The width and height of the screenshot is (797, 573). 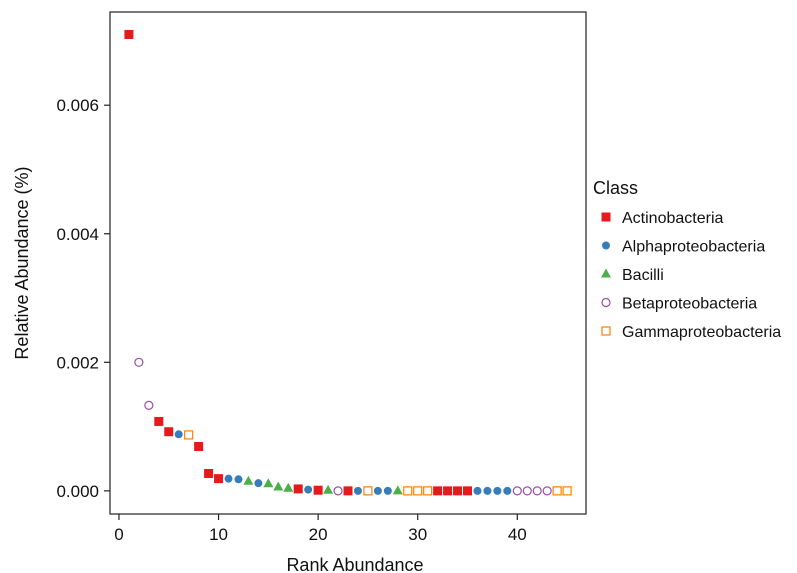 I want to click on x-tick-label: 10, so click(x=218, y=534).